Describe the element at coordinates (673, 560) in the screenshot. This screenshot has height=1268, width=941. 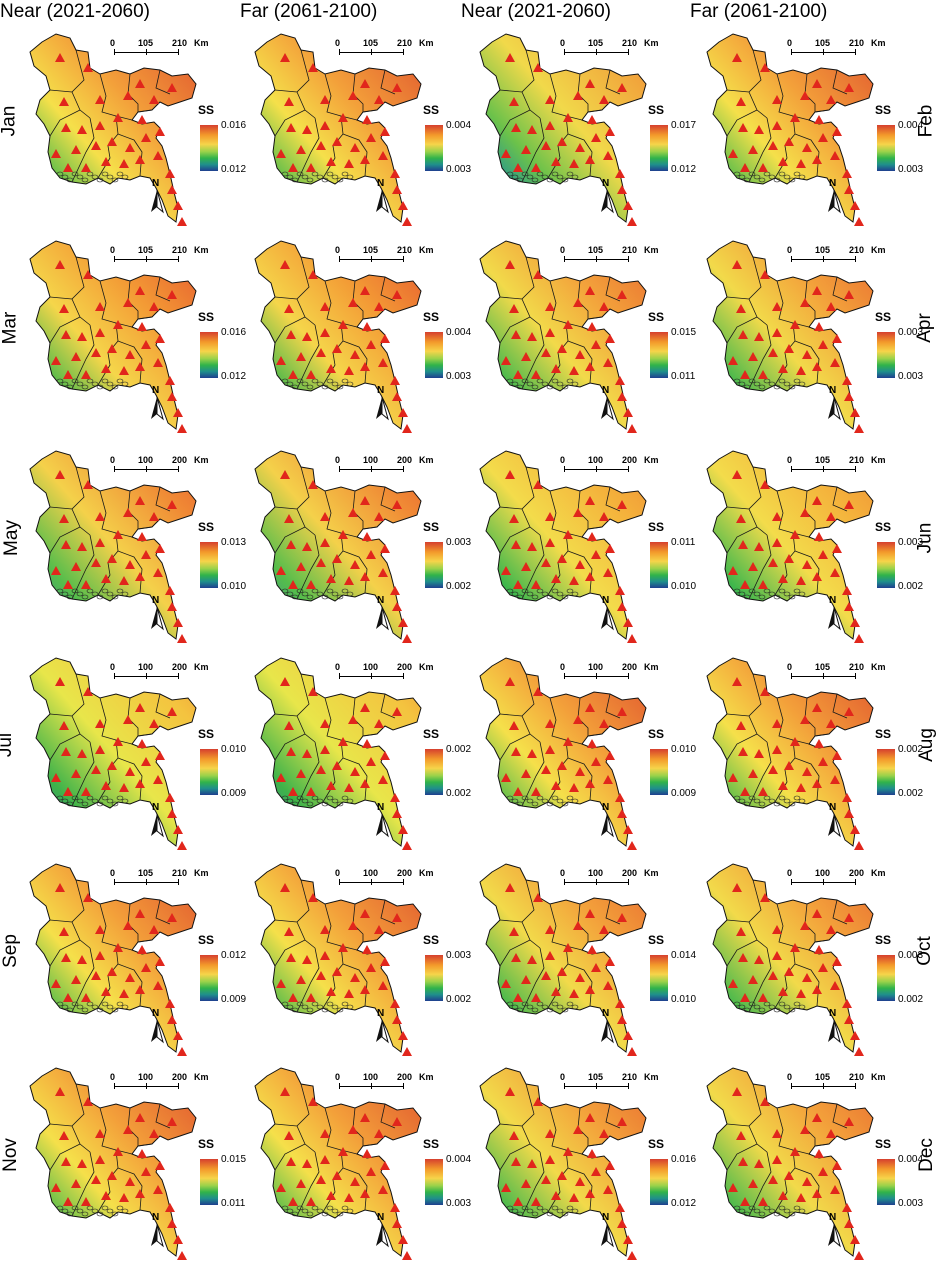
I see `color-legend: SS 0.011 0.010` at that location.